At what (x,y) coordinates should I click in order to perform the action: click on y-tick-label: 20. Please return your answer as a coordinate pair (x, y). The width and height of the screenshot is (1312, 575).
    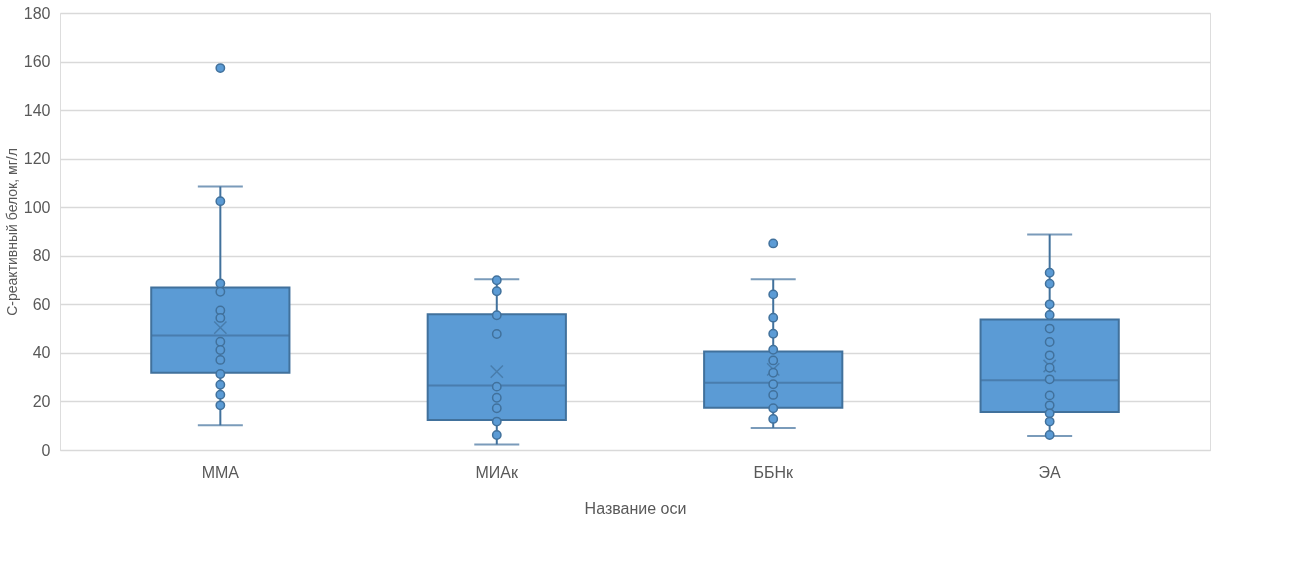
    Looking at the image, I should click on (41, 401).